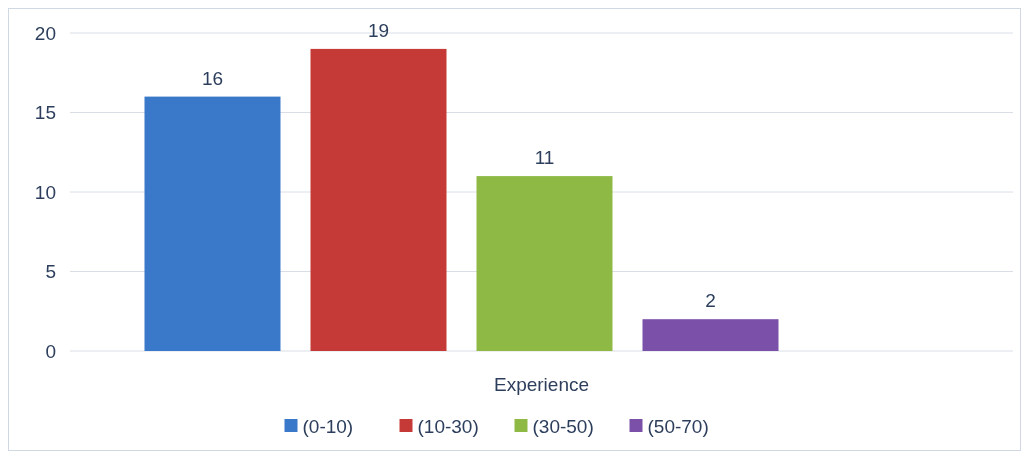 The width and height of the screenshot is (1029, 459). Describe the element at coordinates (448, 426) in the screenshot. I see `legend-label: (10-30)` at that location.